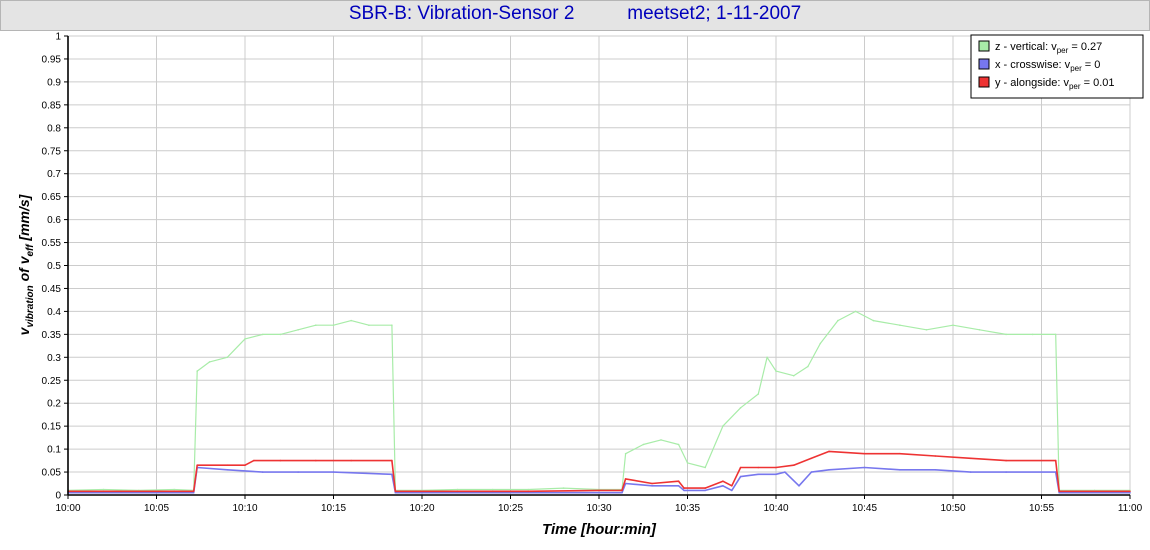  What do you see at coordinates (984, 46) in the screenshot?
I see `legend-swatch-z` at bounding box center [984, 46].